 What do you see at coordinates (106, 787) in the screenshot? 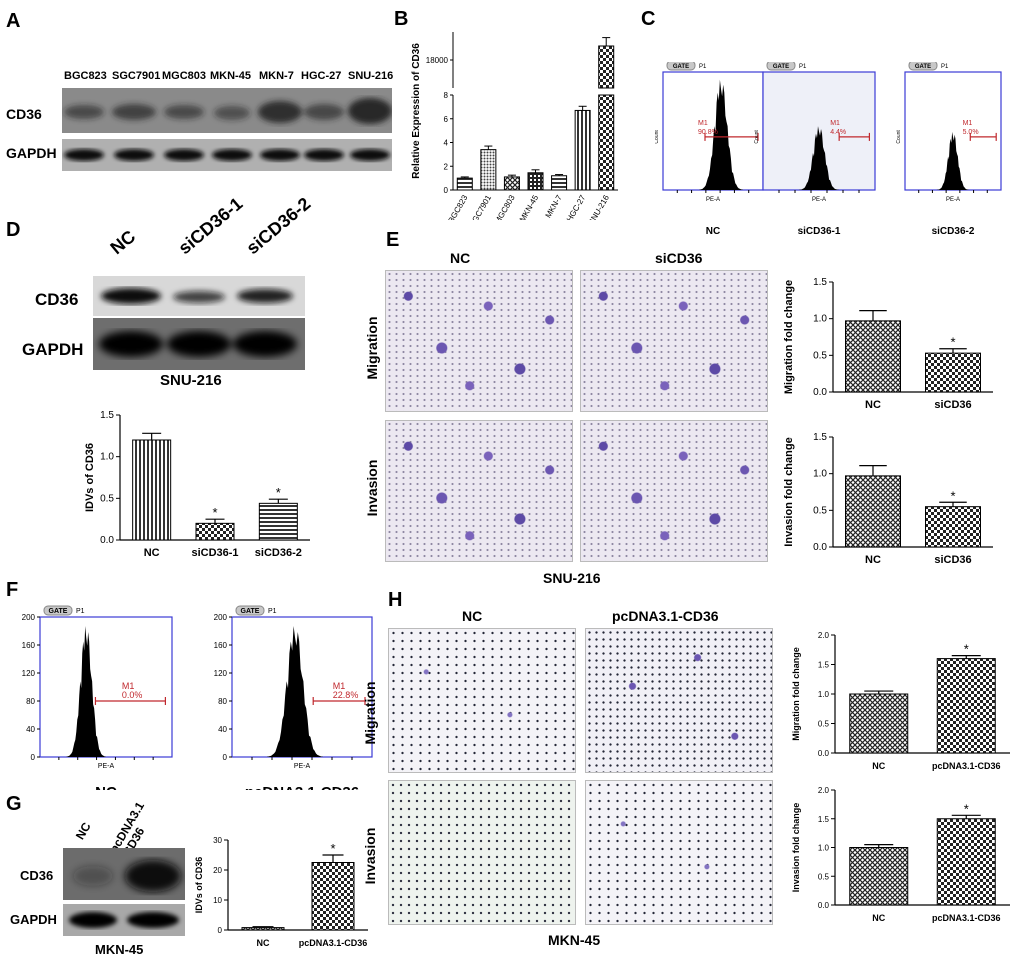
I see `flow-caption: NC` at bounding box center [106, 787].